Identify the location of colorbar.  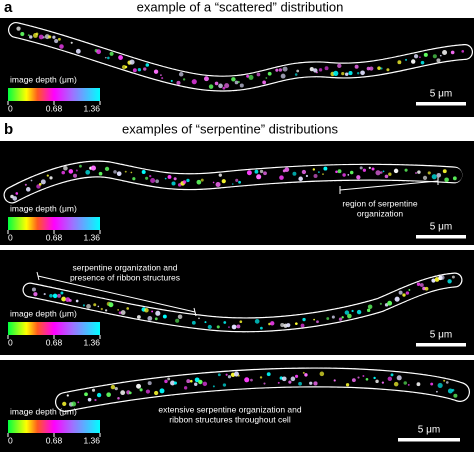
(54, 426).